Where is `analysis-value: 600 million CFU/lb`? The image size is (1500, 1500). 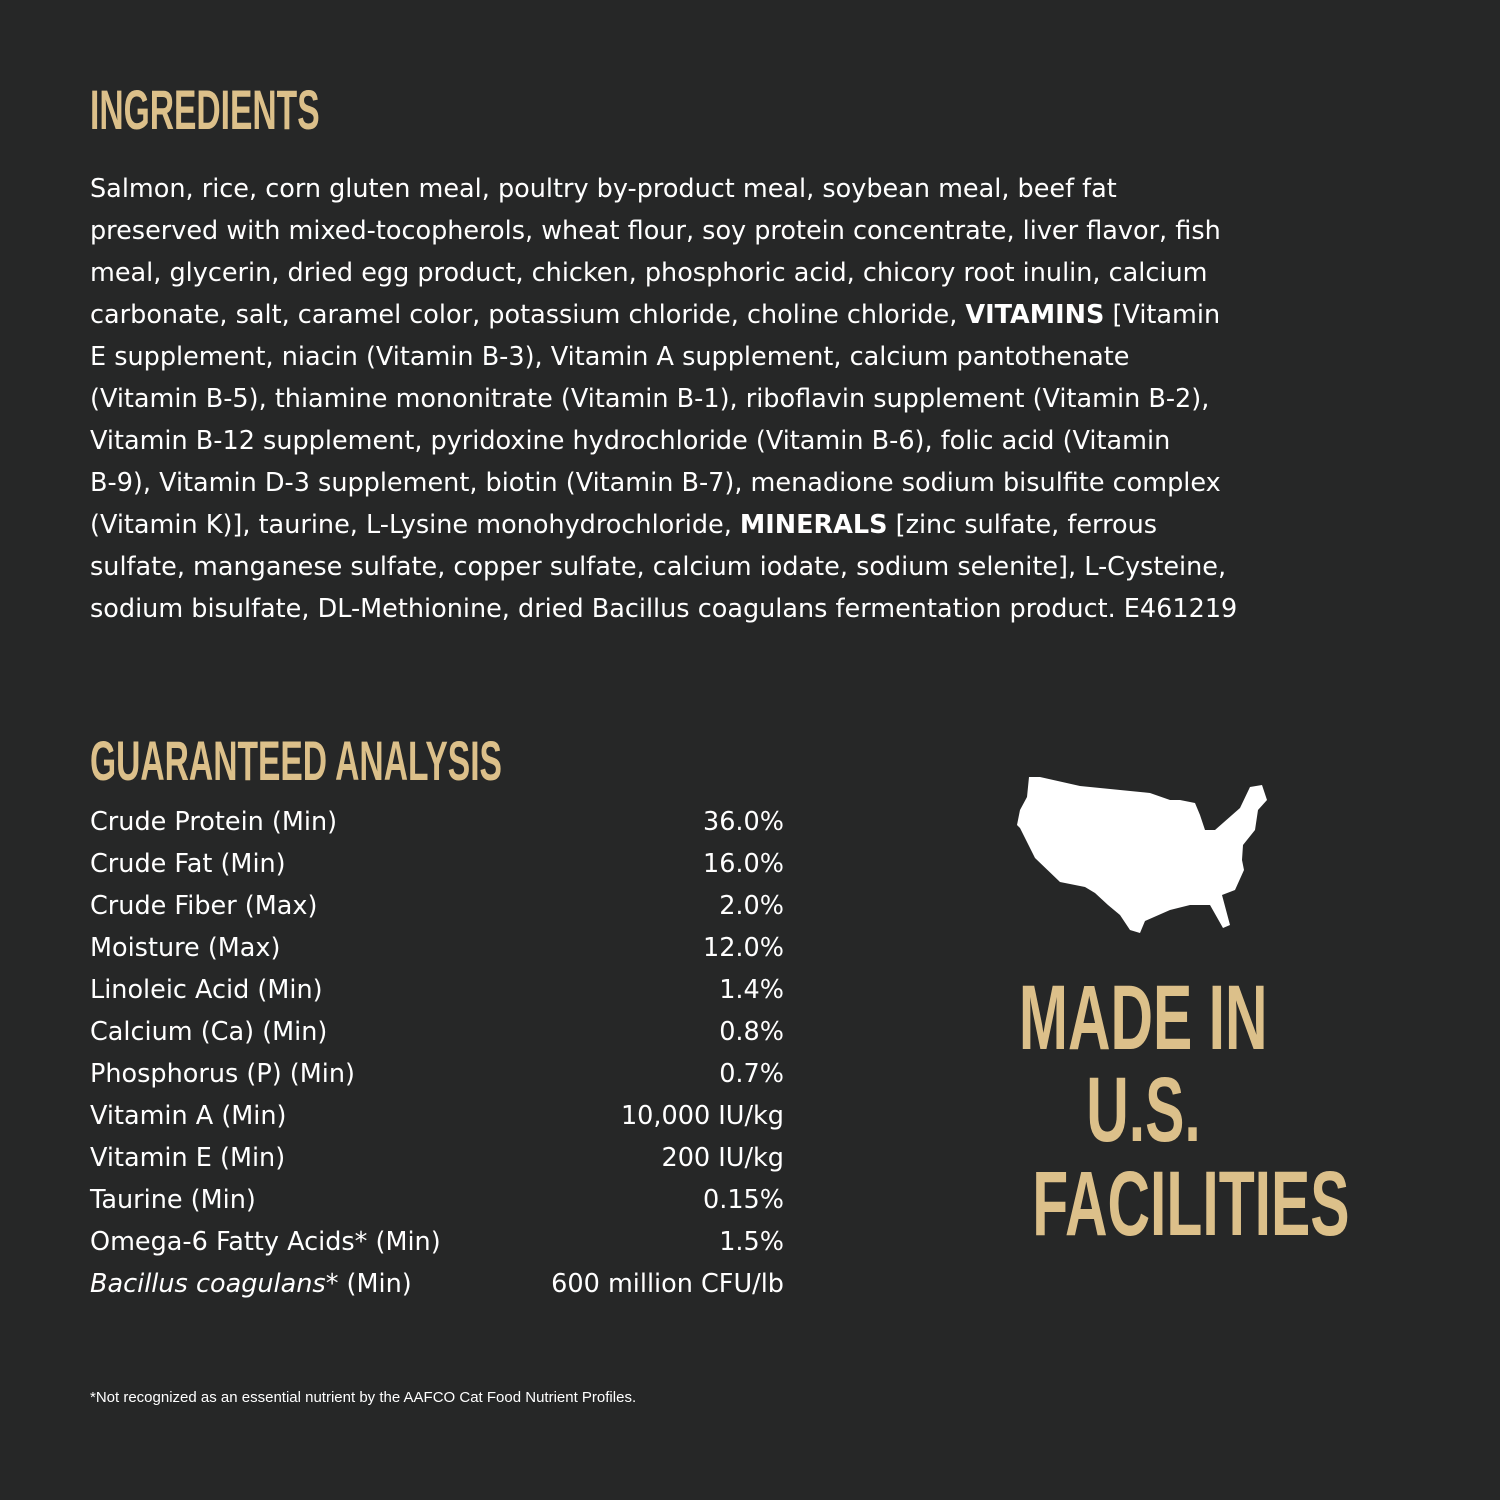
analysis-value: 600 million CFU/lb is located at coordinates (667, 1284).